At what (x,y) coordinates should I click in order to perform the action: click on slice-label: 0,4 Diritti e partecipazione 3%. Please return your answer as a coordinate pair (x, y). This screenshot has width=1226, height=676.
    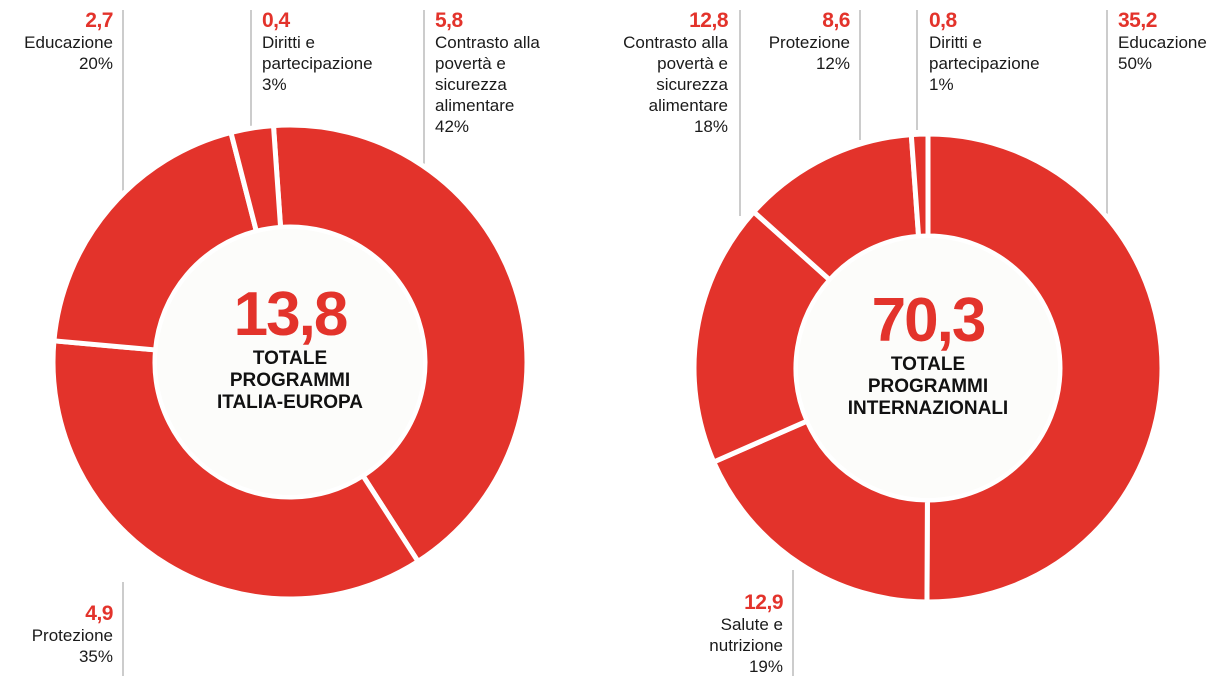
    Looking at the image, I should click on (332, 52).